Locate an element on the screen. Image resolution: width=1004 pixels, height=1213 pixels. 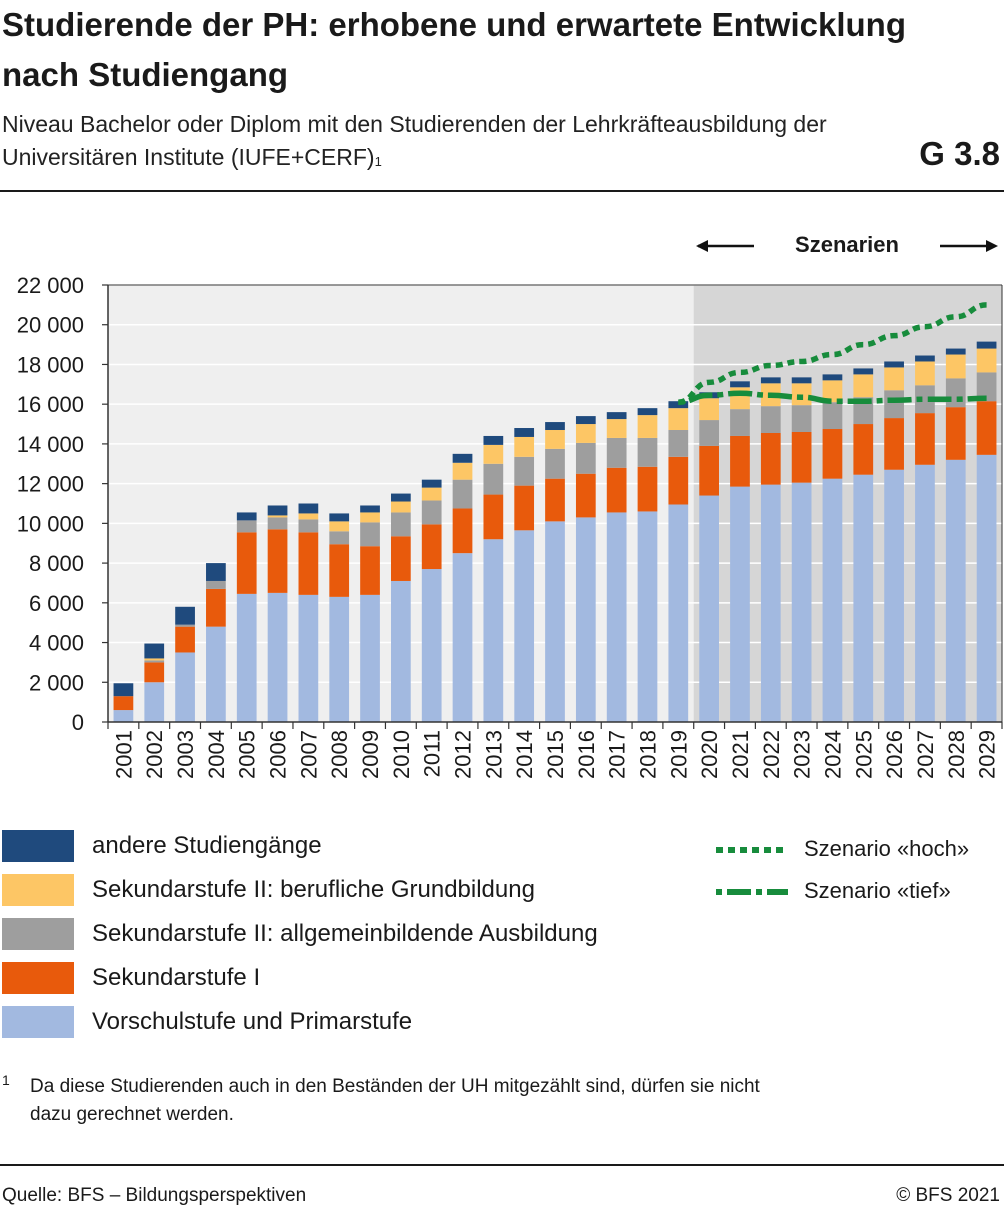
y-tick-label: 10 000 is located at coordinates (50, 523).